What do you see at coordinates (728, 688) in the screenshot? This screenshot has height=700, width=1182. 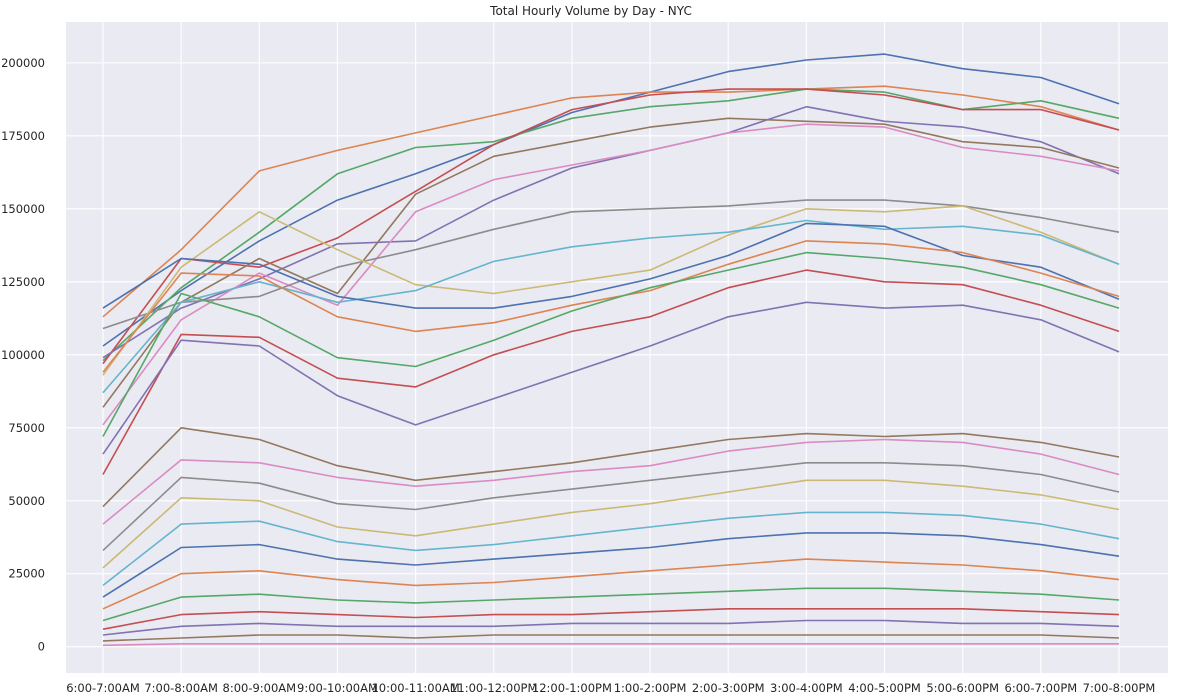 I see `x-tick-label: 2:00-3:00PM` at bounding box center [728, 688].